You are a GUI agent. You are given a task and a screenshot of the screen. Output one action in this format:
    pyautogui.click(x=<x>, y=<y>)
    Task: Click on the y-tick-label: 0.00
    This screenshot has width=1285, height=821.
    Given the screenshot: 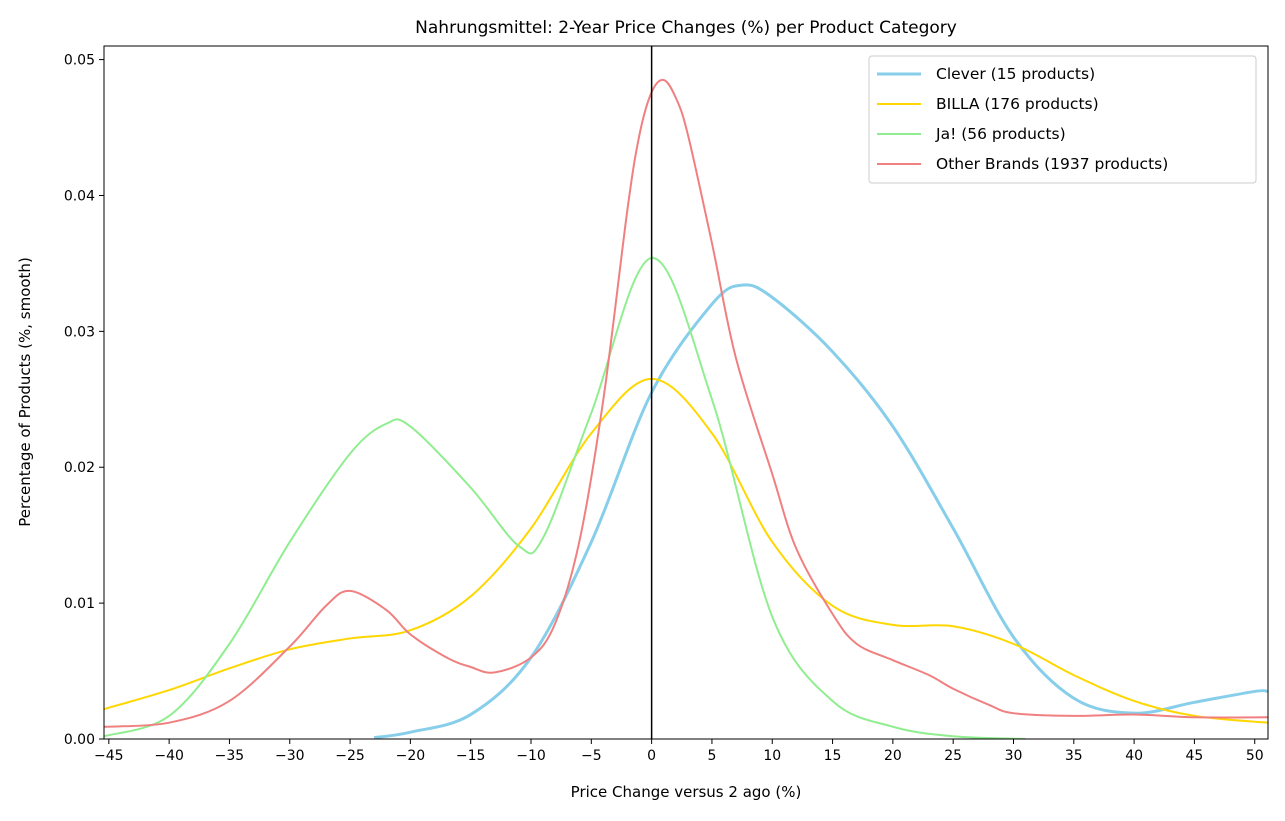 What is the action you would take?
    pyautogui.click(x=79, y=740)
    